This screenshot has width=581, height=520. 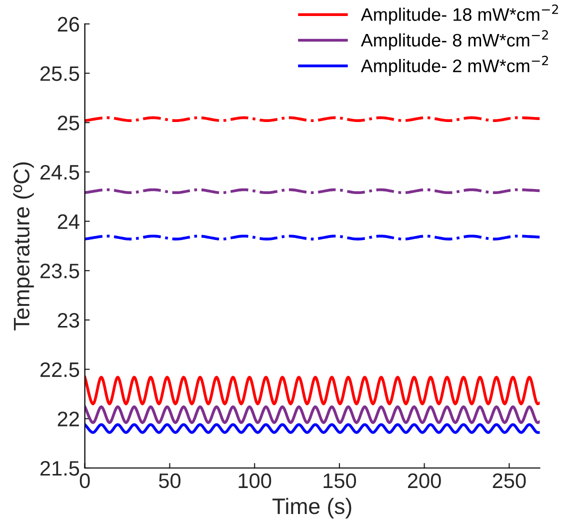 What do you see at coordinates (85, 480) in the screenshot?
I see `x-tick-label: 0` at bounding box center [85, 480].